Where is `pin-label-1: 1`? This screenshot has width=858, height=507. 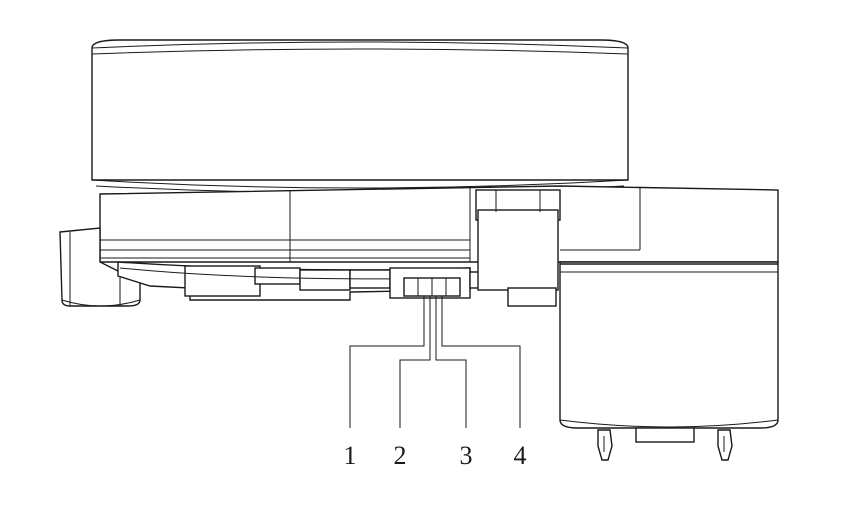 pin-label-1: 1 is located at coordinates (350, 455).